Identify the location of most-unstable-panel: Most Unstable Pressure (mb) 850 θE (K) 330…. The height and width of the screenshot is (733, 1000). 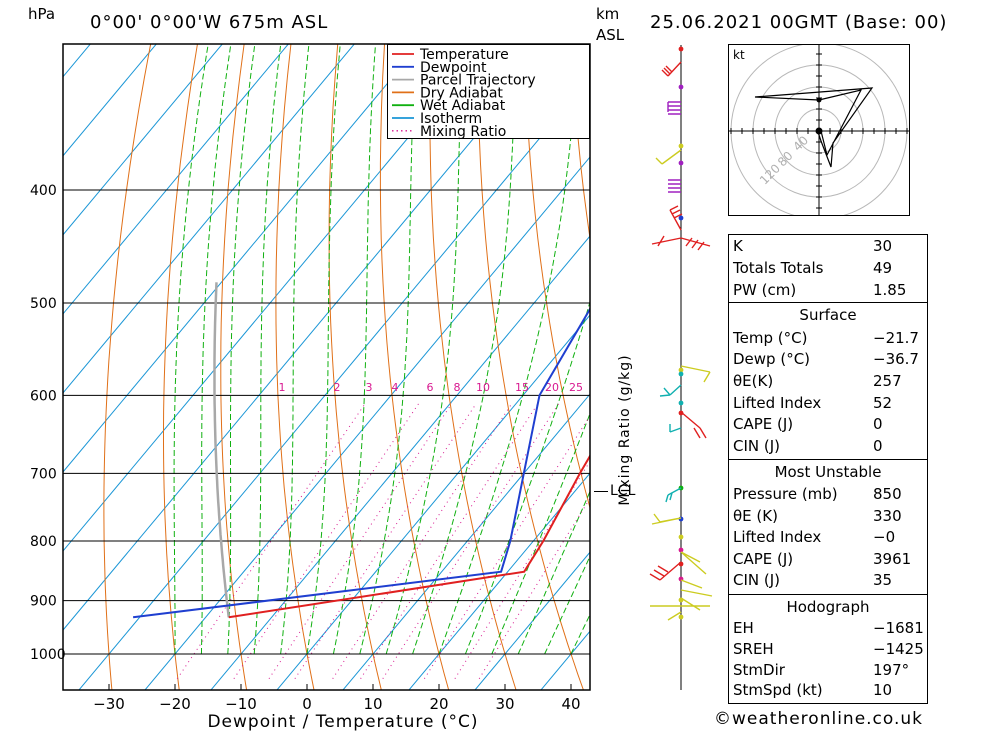
(828, 527).